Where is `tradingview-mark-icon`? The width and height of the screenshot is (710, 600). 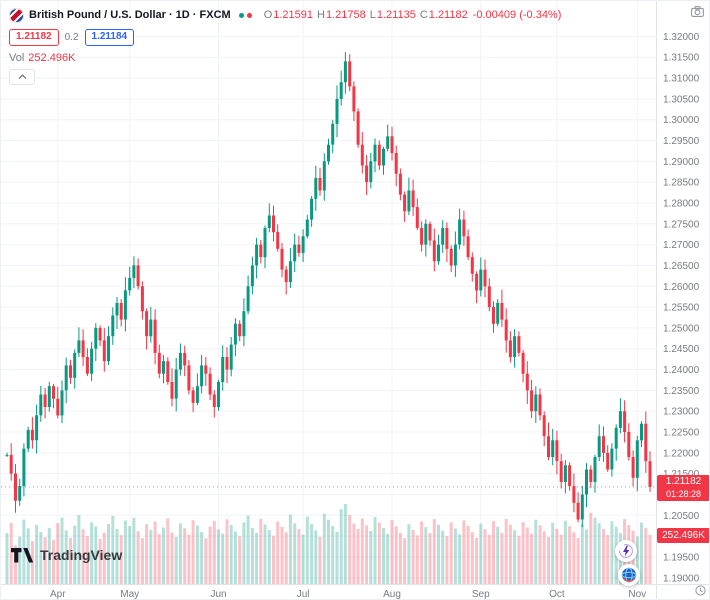
tradingview-mark-icon is located at coordinates (22, 554).